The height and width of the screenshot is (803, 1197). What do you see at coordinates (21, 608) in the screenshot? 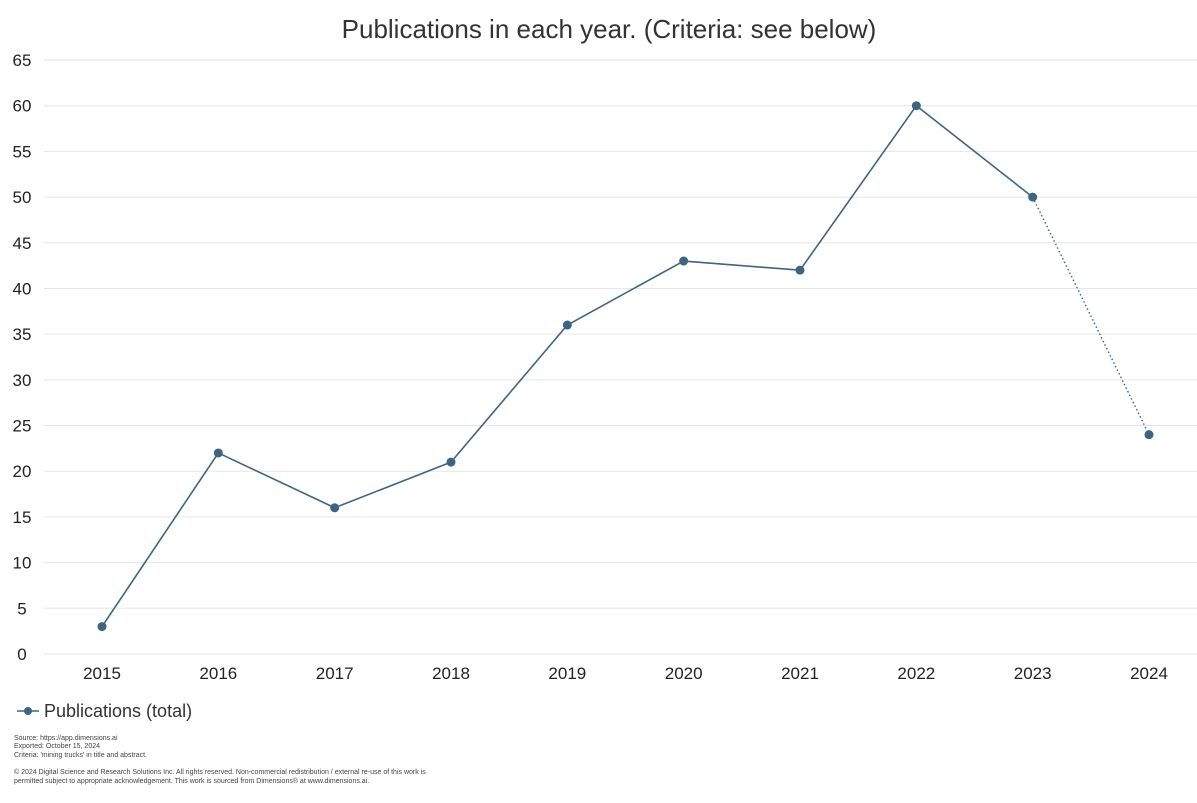
I see `y-tick-label: 5` at bounding box center [21, 608].